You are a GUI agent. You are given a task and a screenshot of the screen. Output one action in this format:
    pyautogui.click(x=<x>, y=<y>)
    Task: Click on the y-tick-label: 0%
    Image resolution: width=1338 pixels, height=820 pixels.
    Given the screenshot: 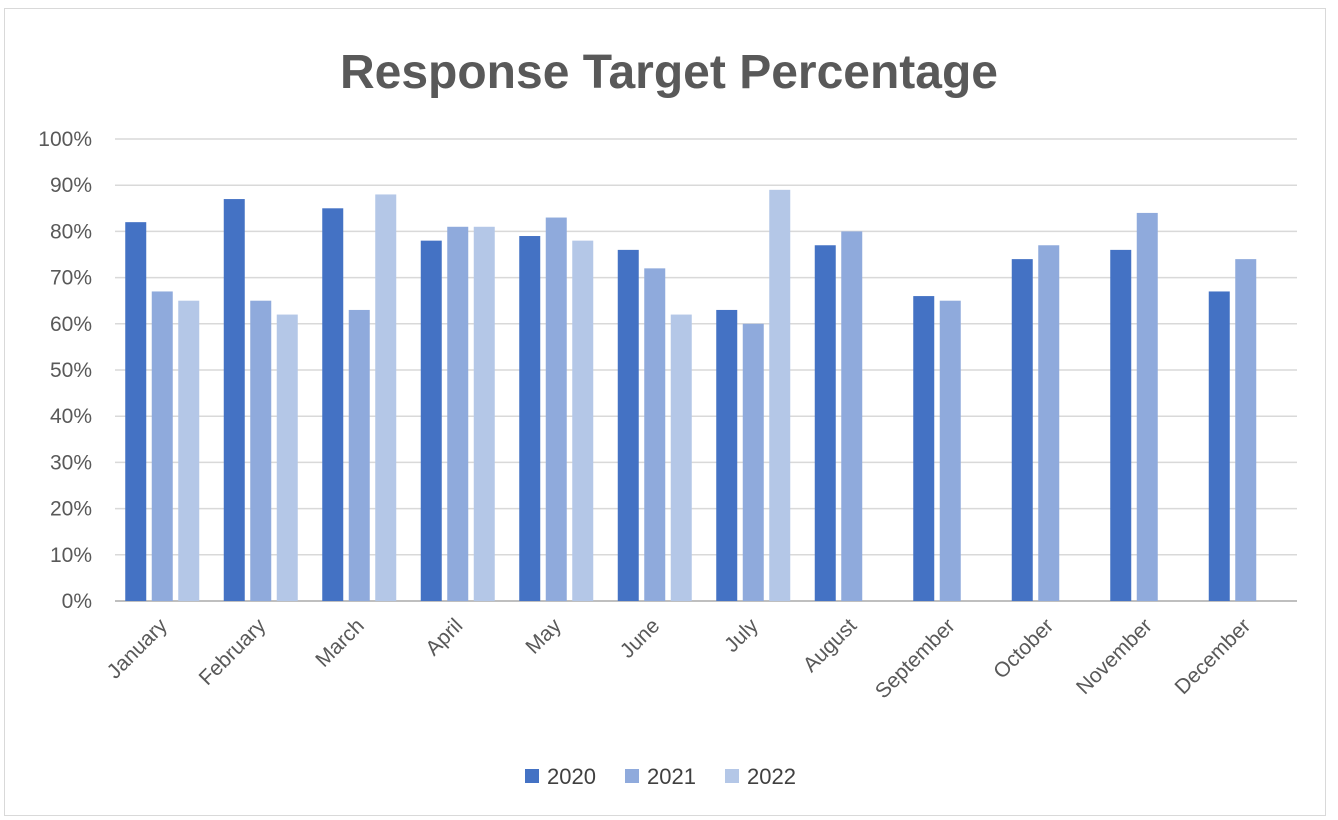 What is the action you would take?
    pyautogui.click(x=77, y=601)
    